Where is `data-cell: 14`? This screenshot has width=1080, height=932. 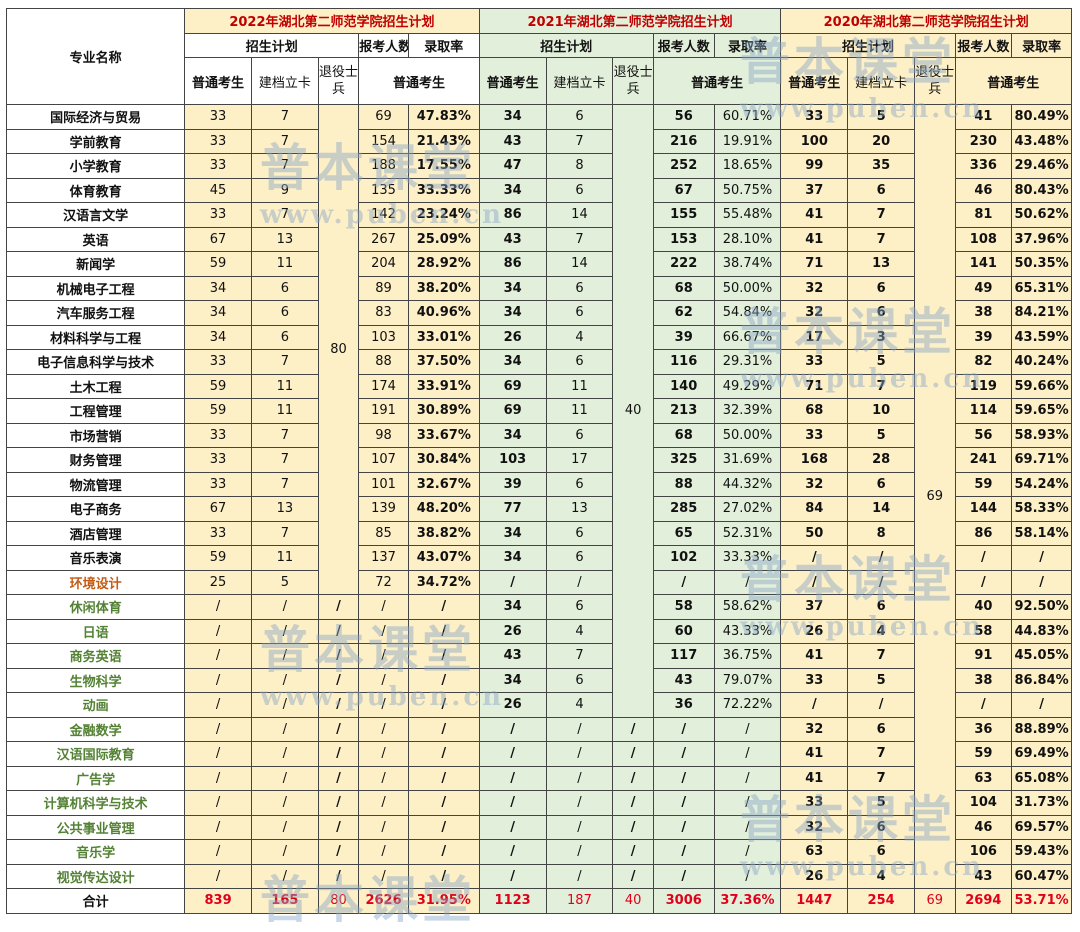
data-cell: 14 is located at coordinates (579, 264).